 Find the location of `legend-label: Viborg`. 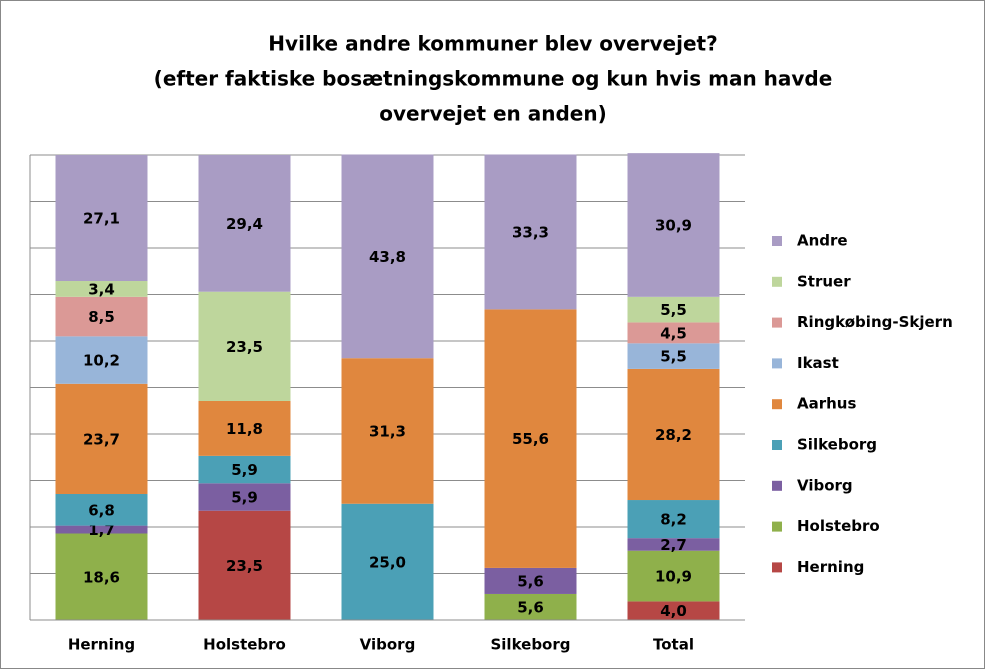

legend-label: Viborg is located at coordinates (825, 485).